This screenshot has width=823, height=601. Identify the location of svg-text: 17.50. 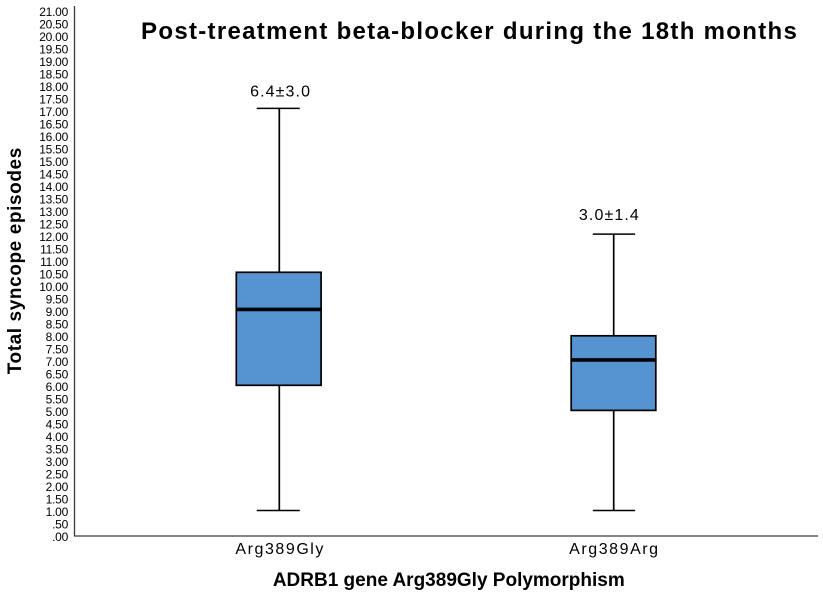
(53, 100).